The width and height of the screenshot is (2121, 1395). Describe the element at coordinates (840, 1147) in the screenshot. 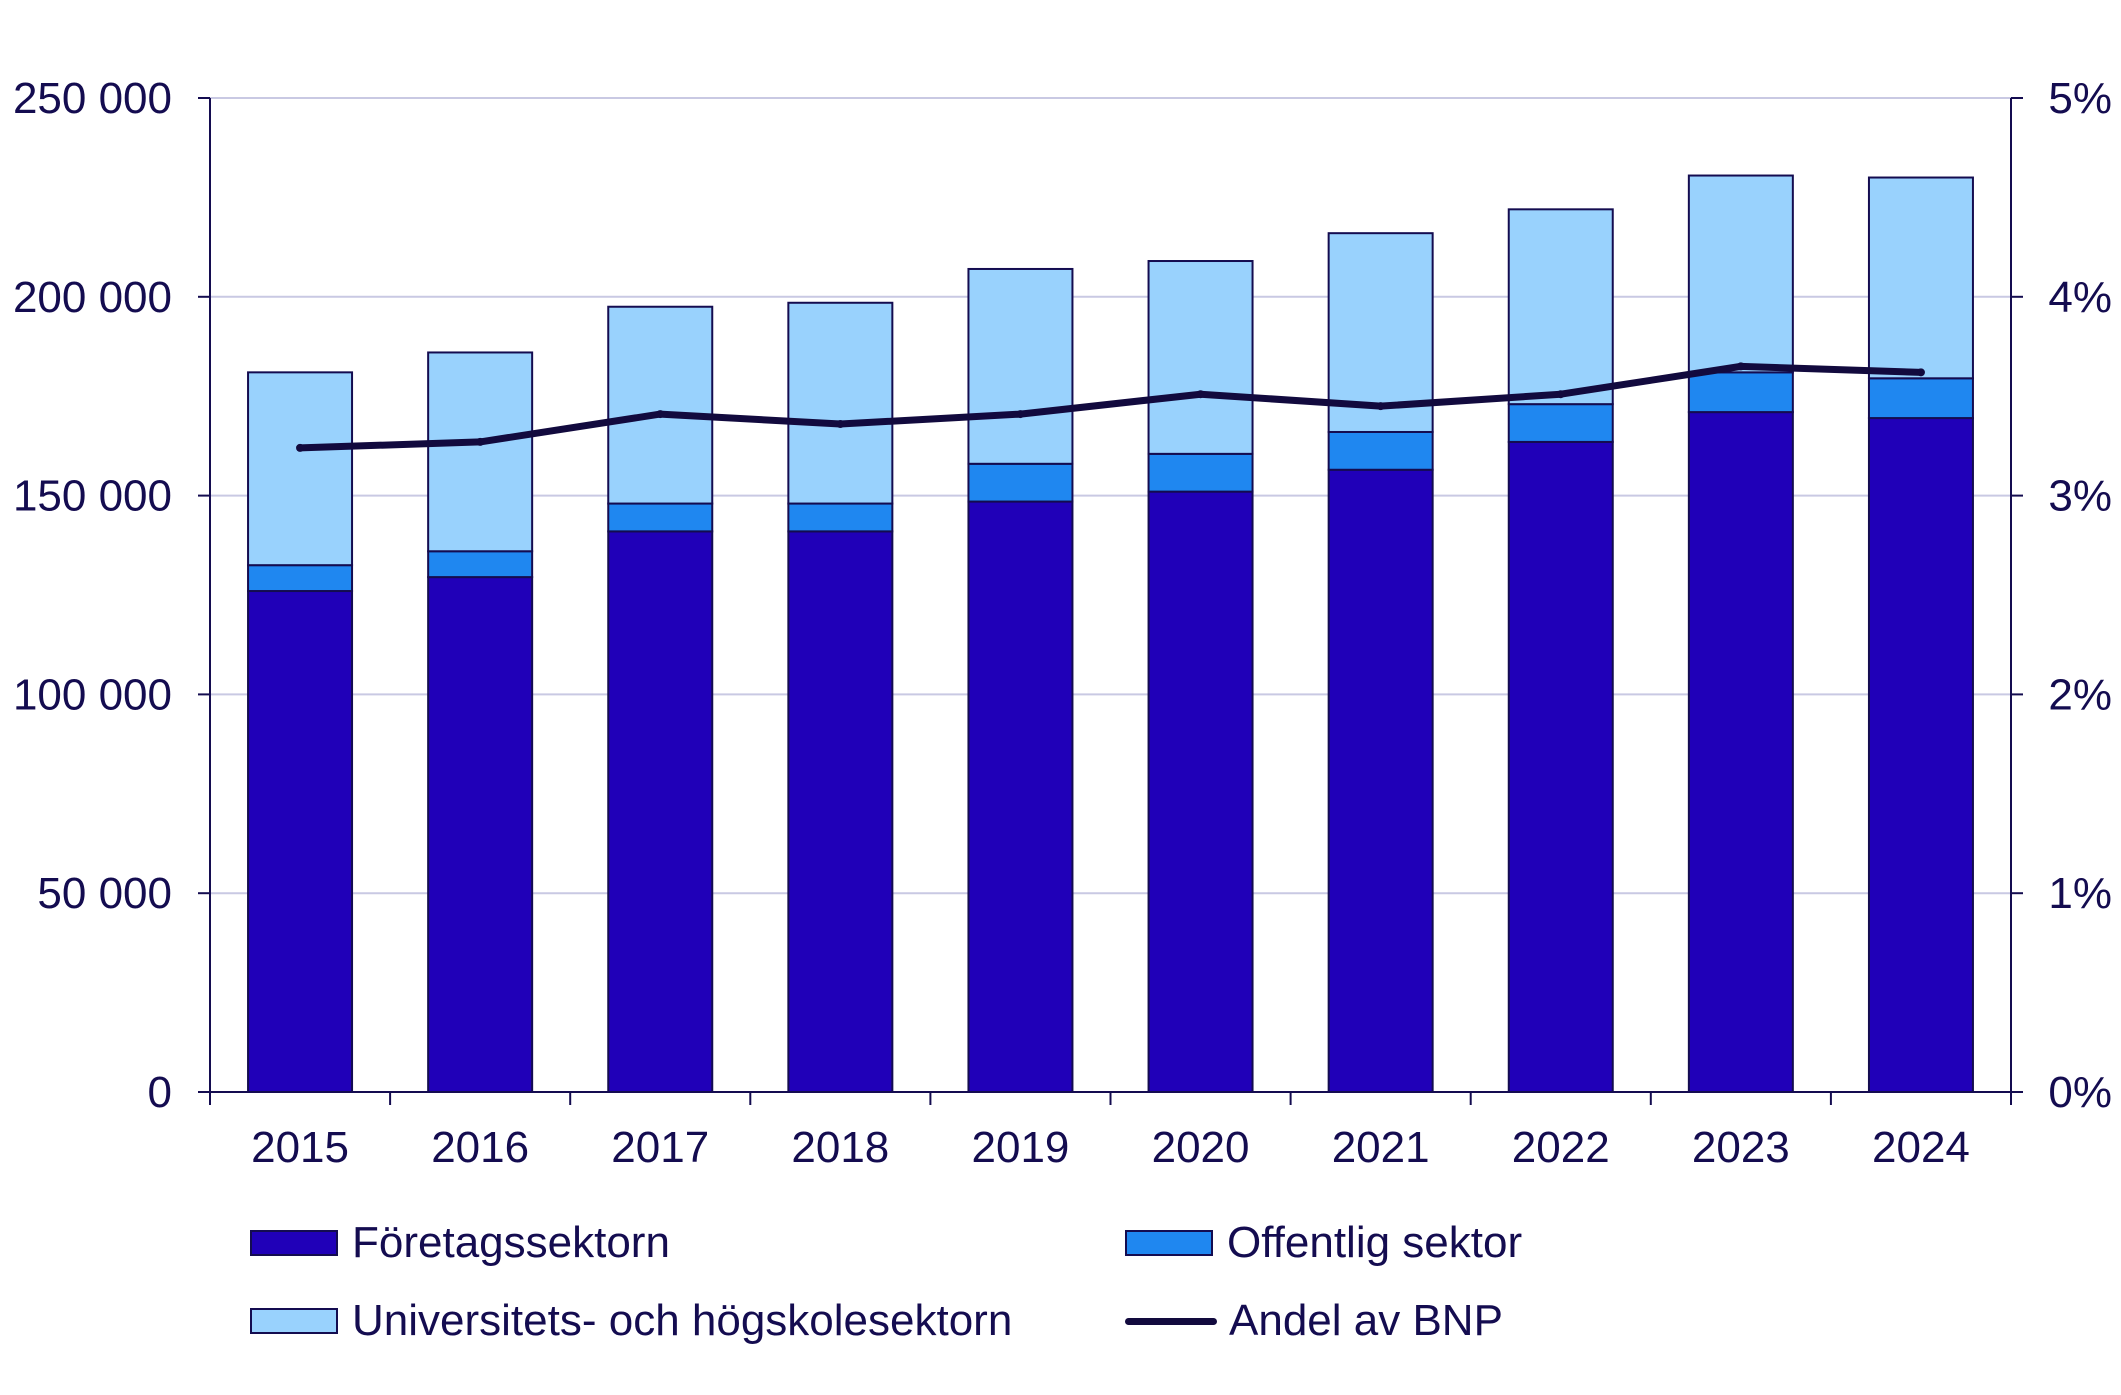

I see `x-tick-label: 2018` at that location.